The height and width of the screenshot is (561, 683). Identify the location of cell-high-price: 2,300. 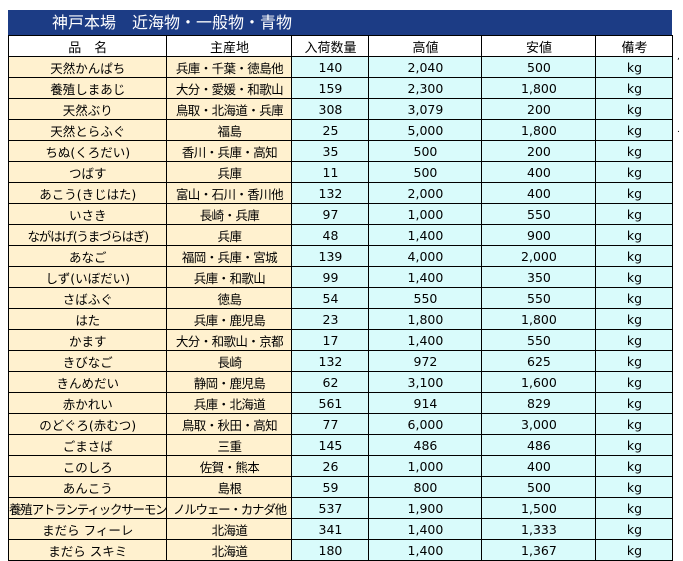
(425, 88).